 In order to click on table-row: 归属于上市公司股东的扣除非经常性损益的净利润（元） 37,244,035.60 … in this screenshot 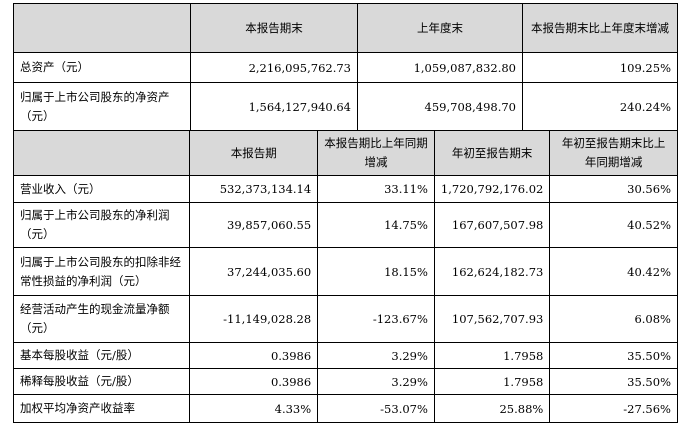, I will do `click(345, 271)`.